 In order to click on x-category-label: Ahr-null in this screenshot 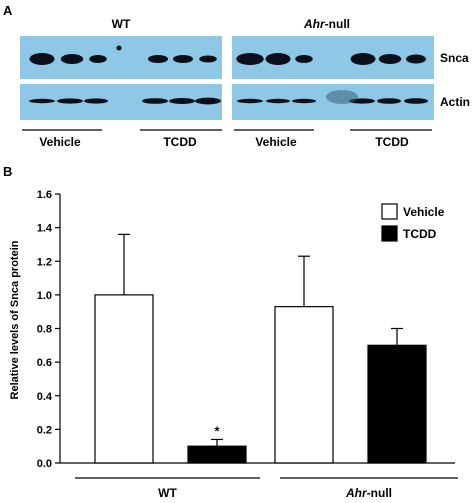, I will do `click(368, 493)`.